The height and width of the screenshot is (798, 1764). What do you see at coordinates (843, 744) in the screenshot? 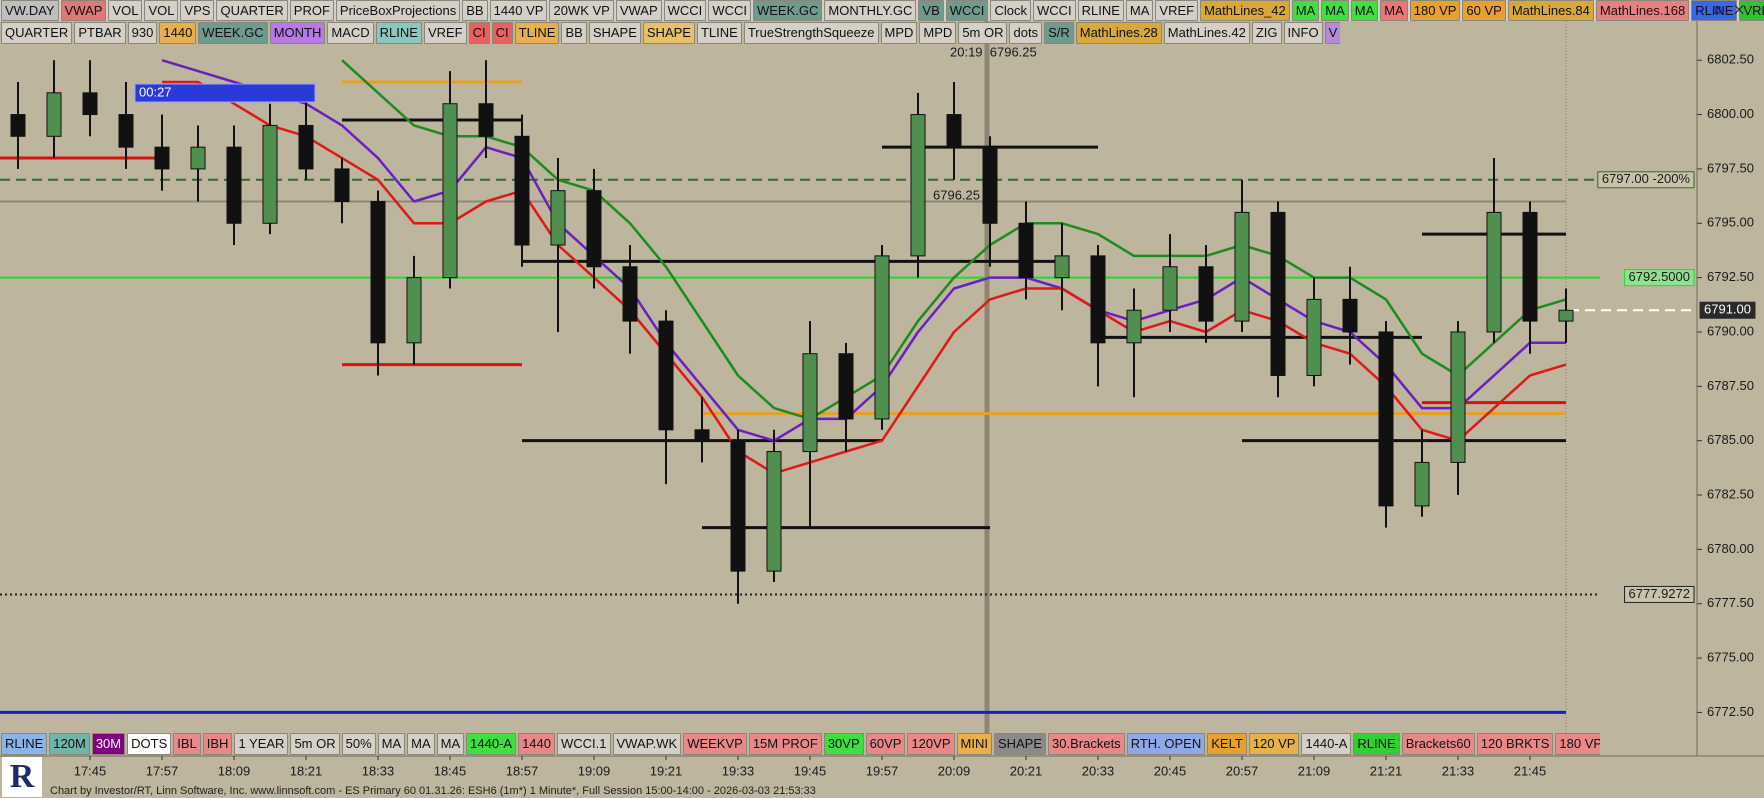
I see `toolbar-button: 30VP` at bounding box center [843, 744].